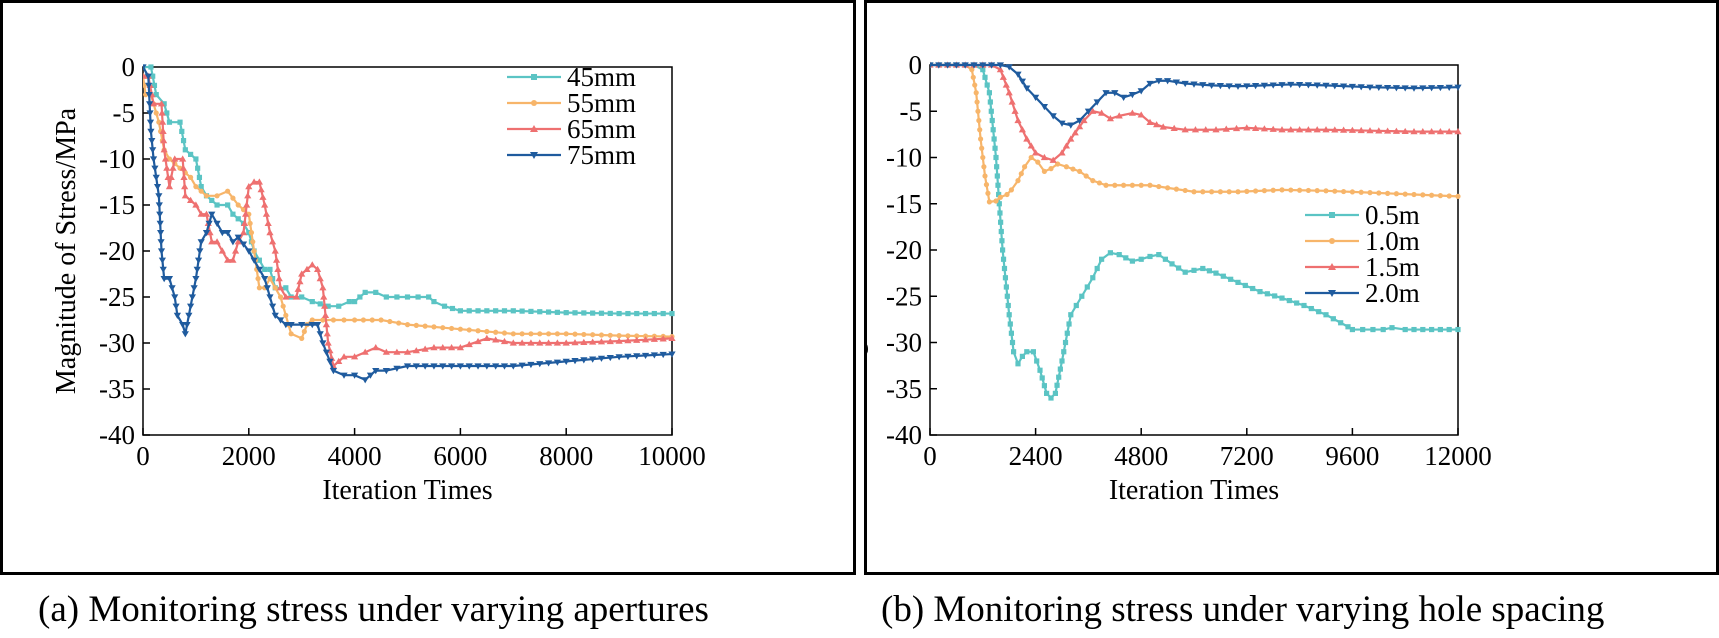 This screenshot has height=638, width=1719. I want to click on chart-a-ytick-label: -25, so click(117, 297).